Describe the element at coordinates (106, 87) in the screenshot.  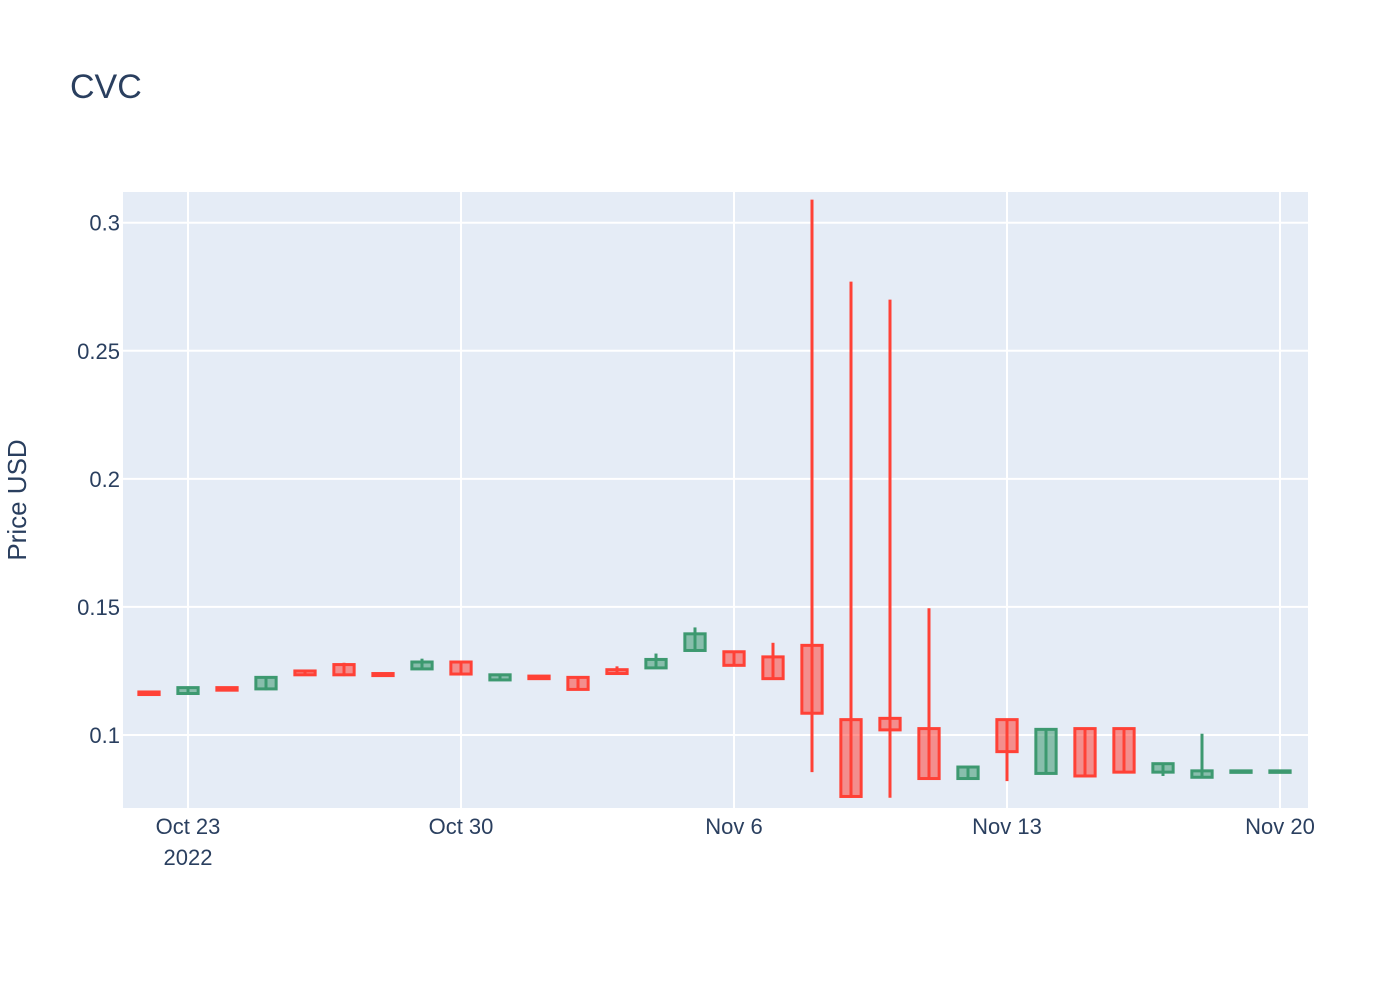
I see `chart-title: CVC` at that location.